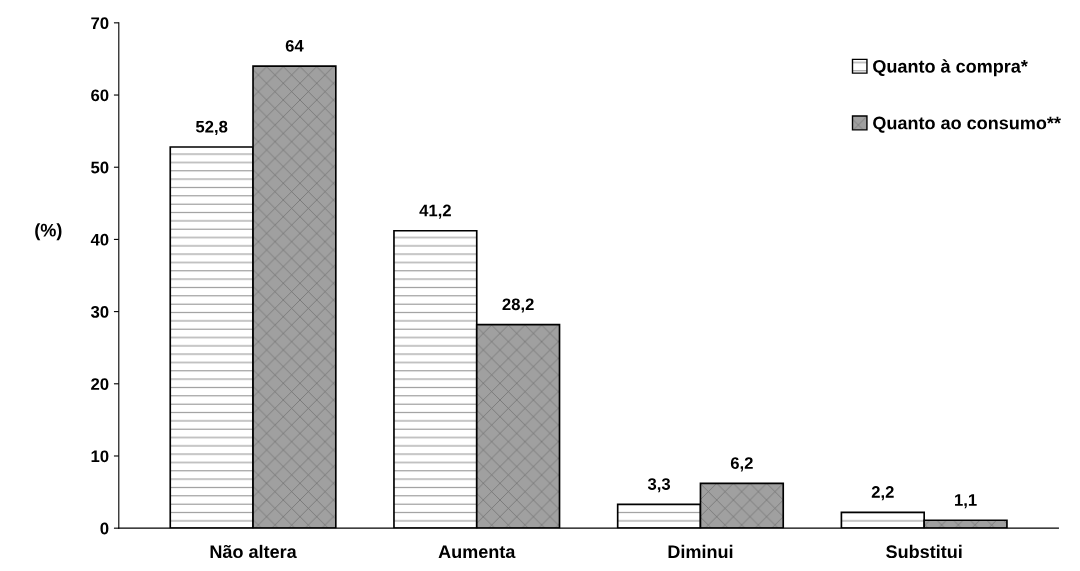 This screenshot has height=571, width=1080. Describe the element at coordinates (99, 239) in the screenshot. I see `y-tick-label: 40` at that location.